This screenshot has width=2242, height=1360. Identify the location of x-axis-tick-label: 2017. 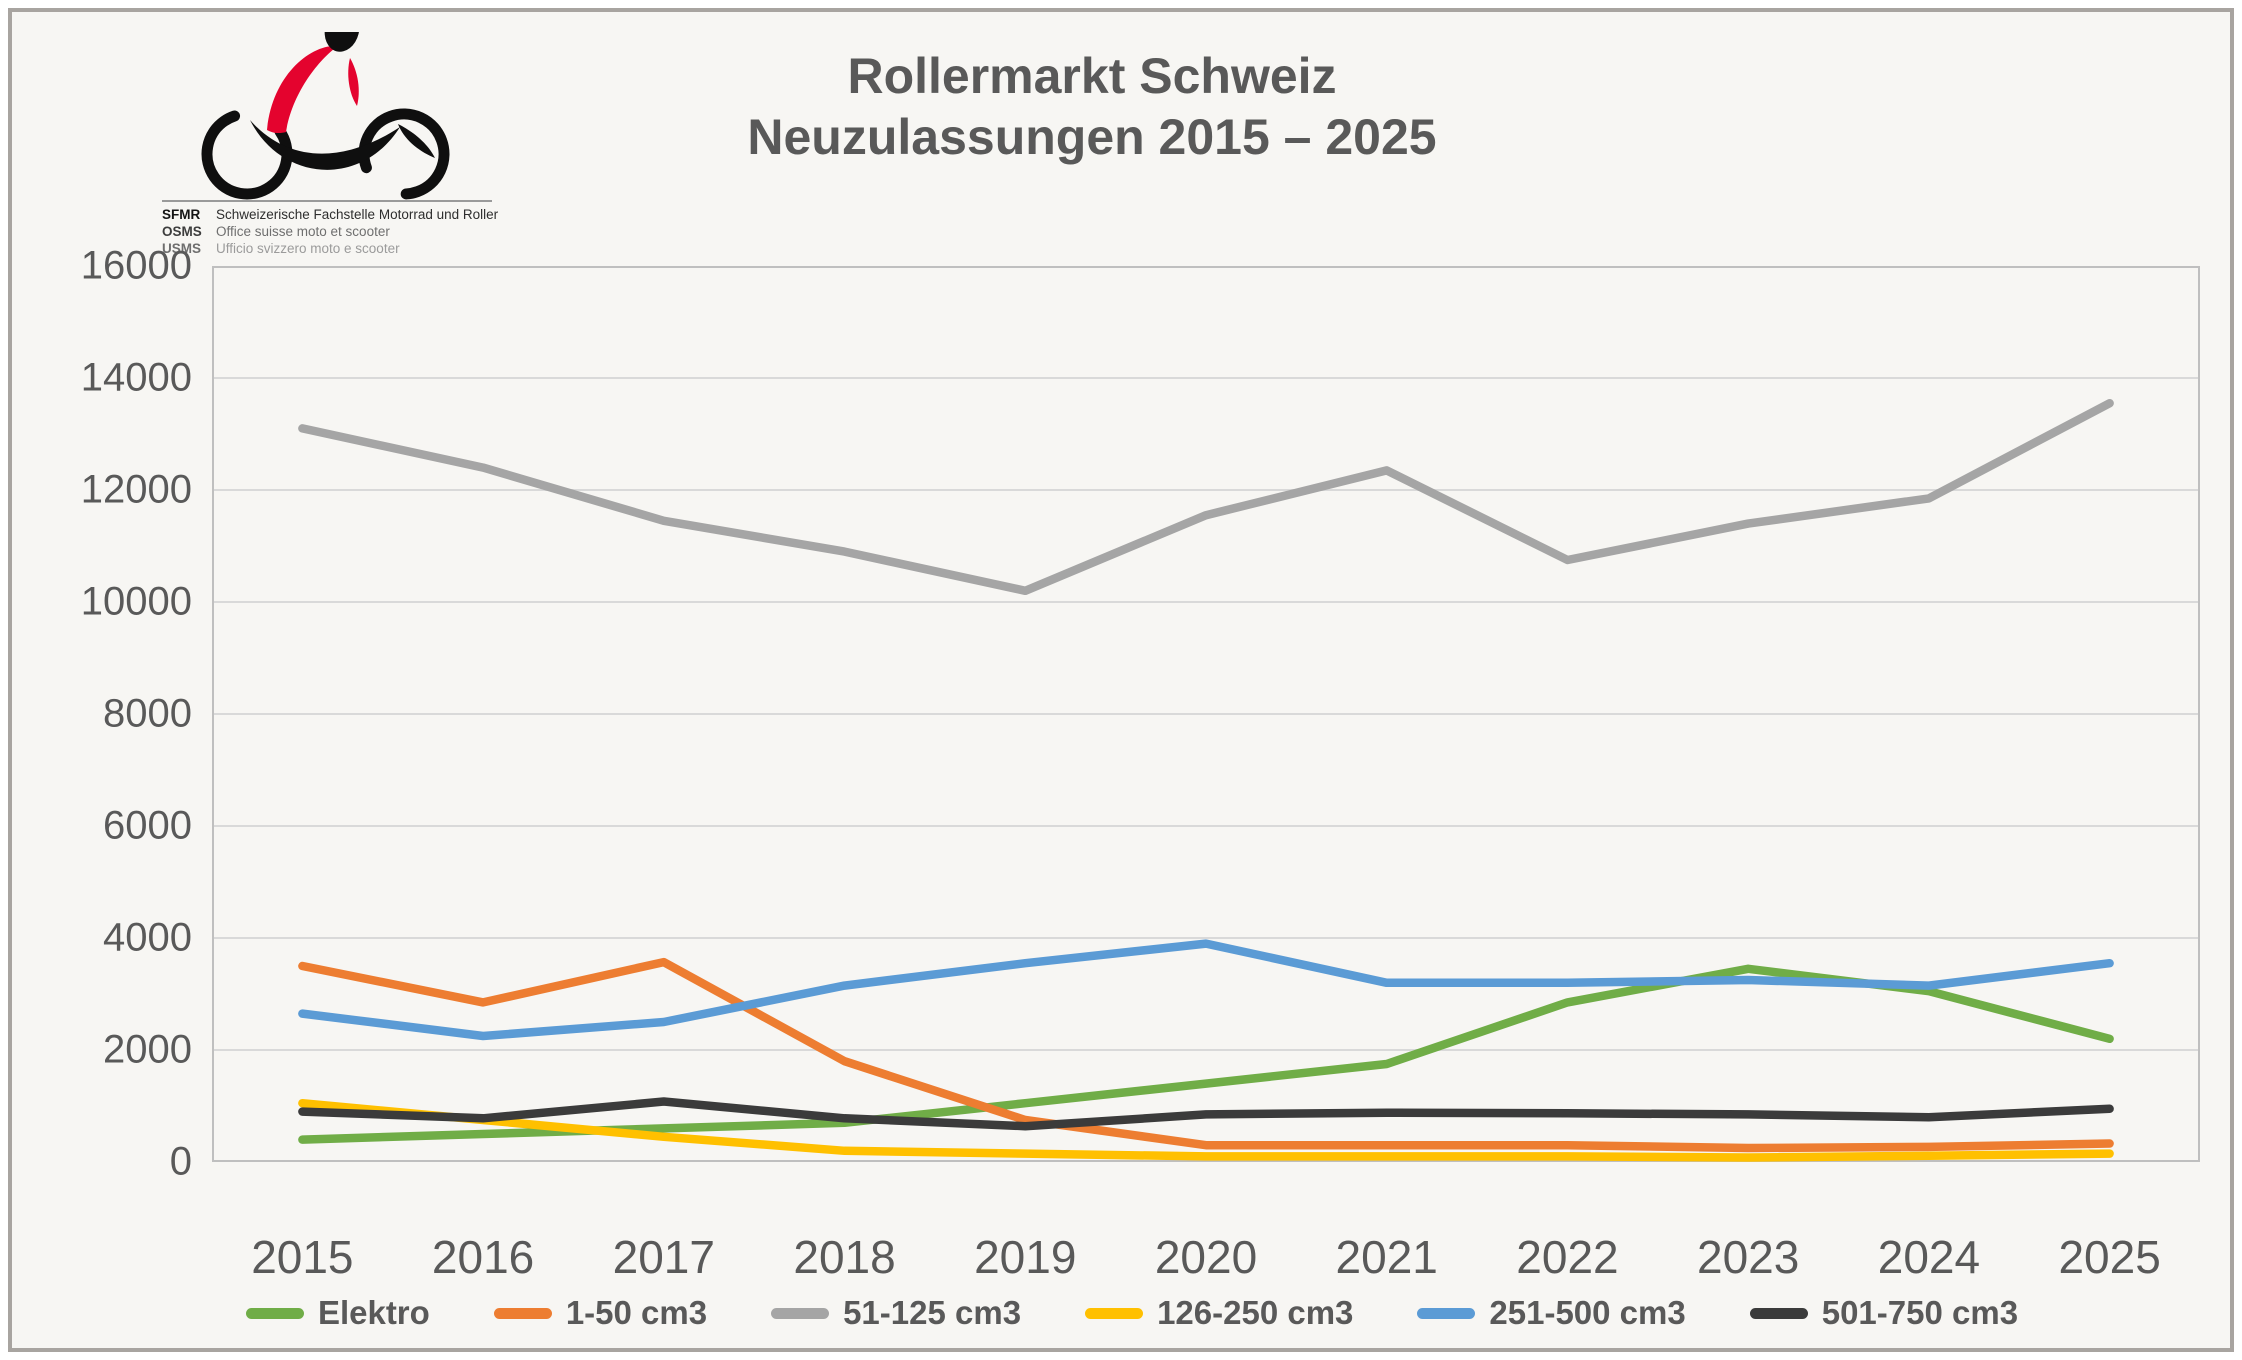
(663, 1257).